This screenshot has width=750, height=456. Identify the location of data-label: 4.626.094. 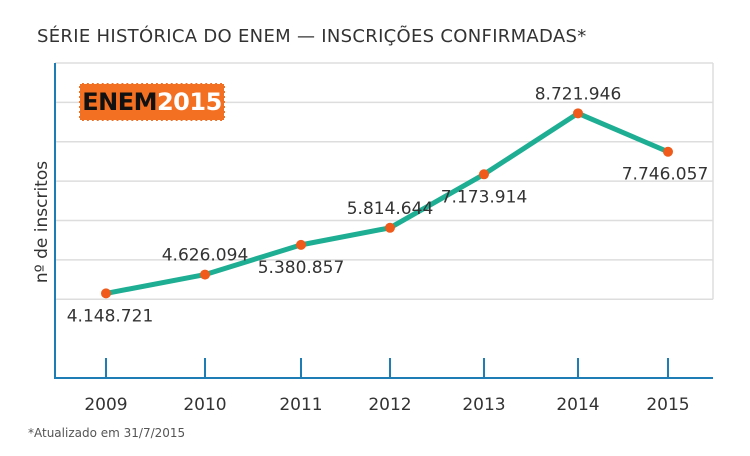
(205, 256).